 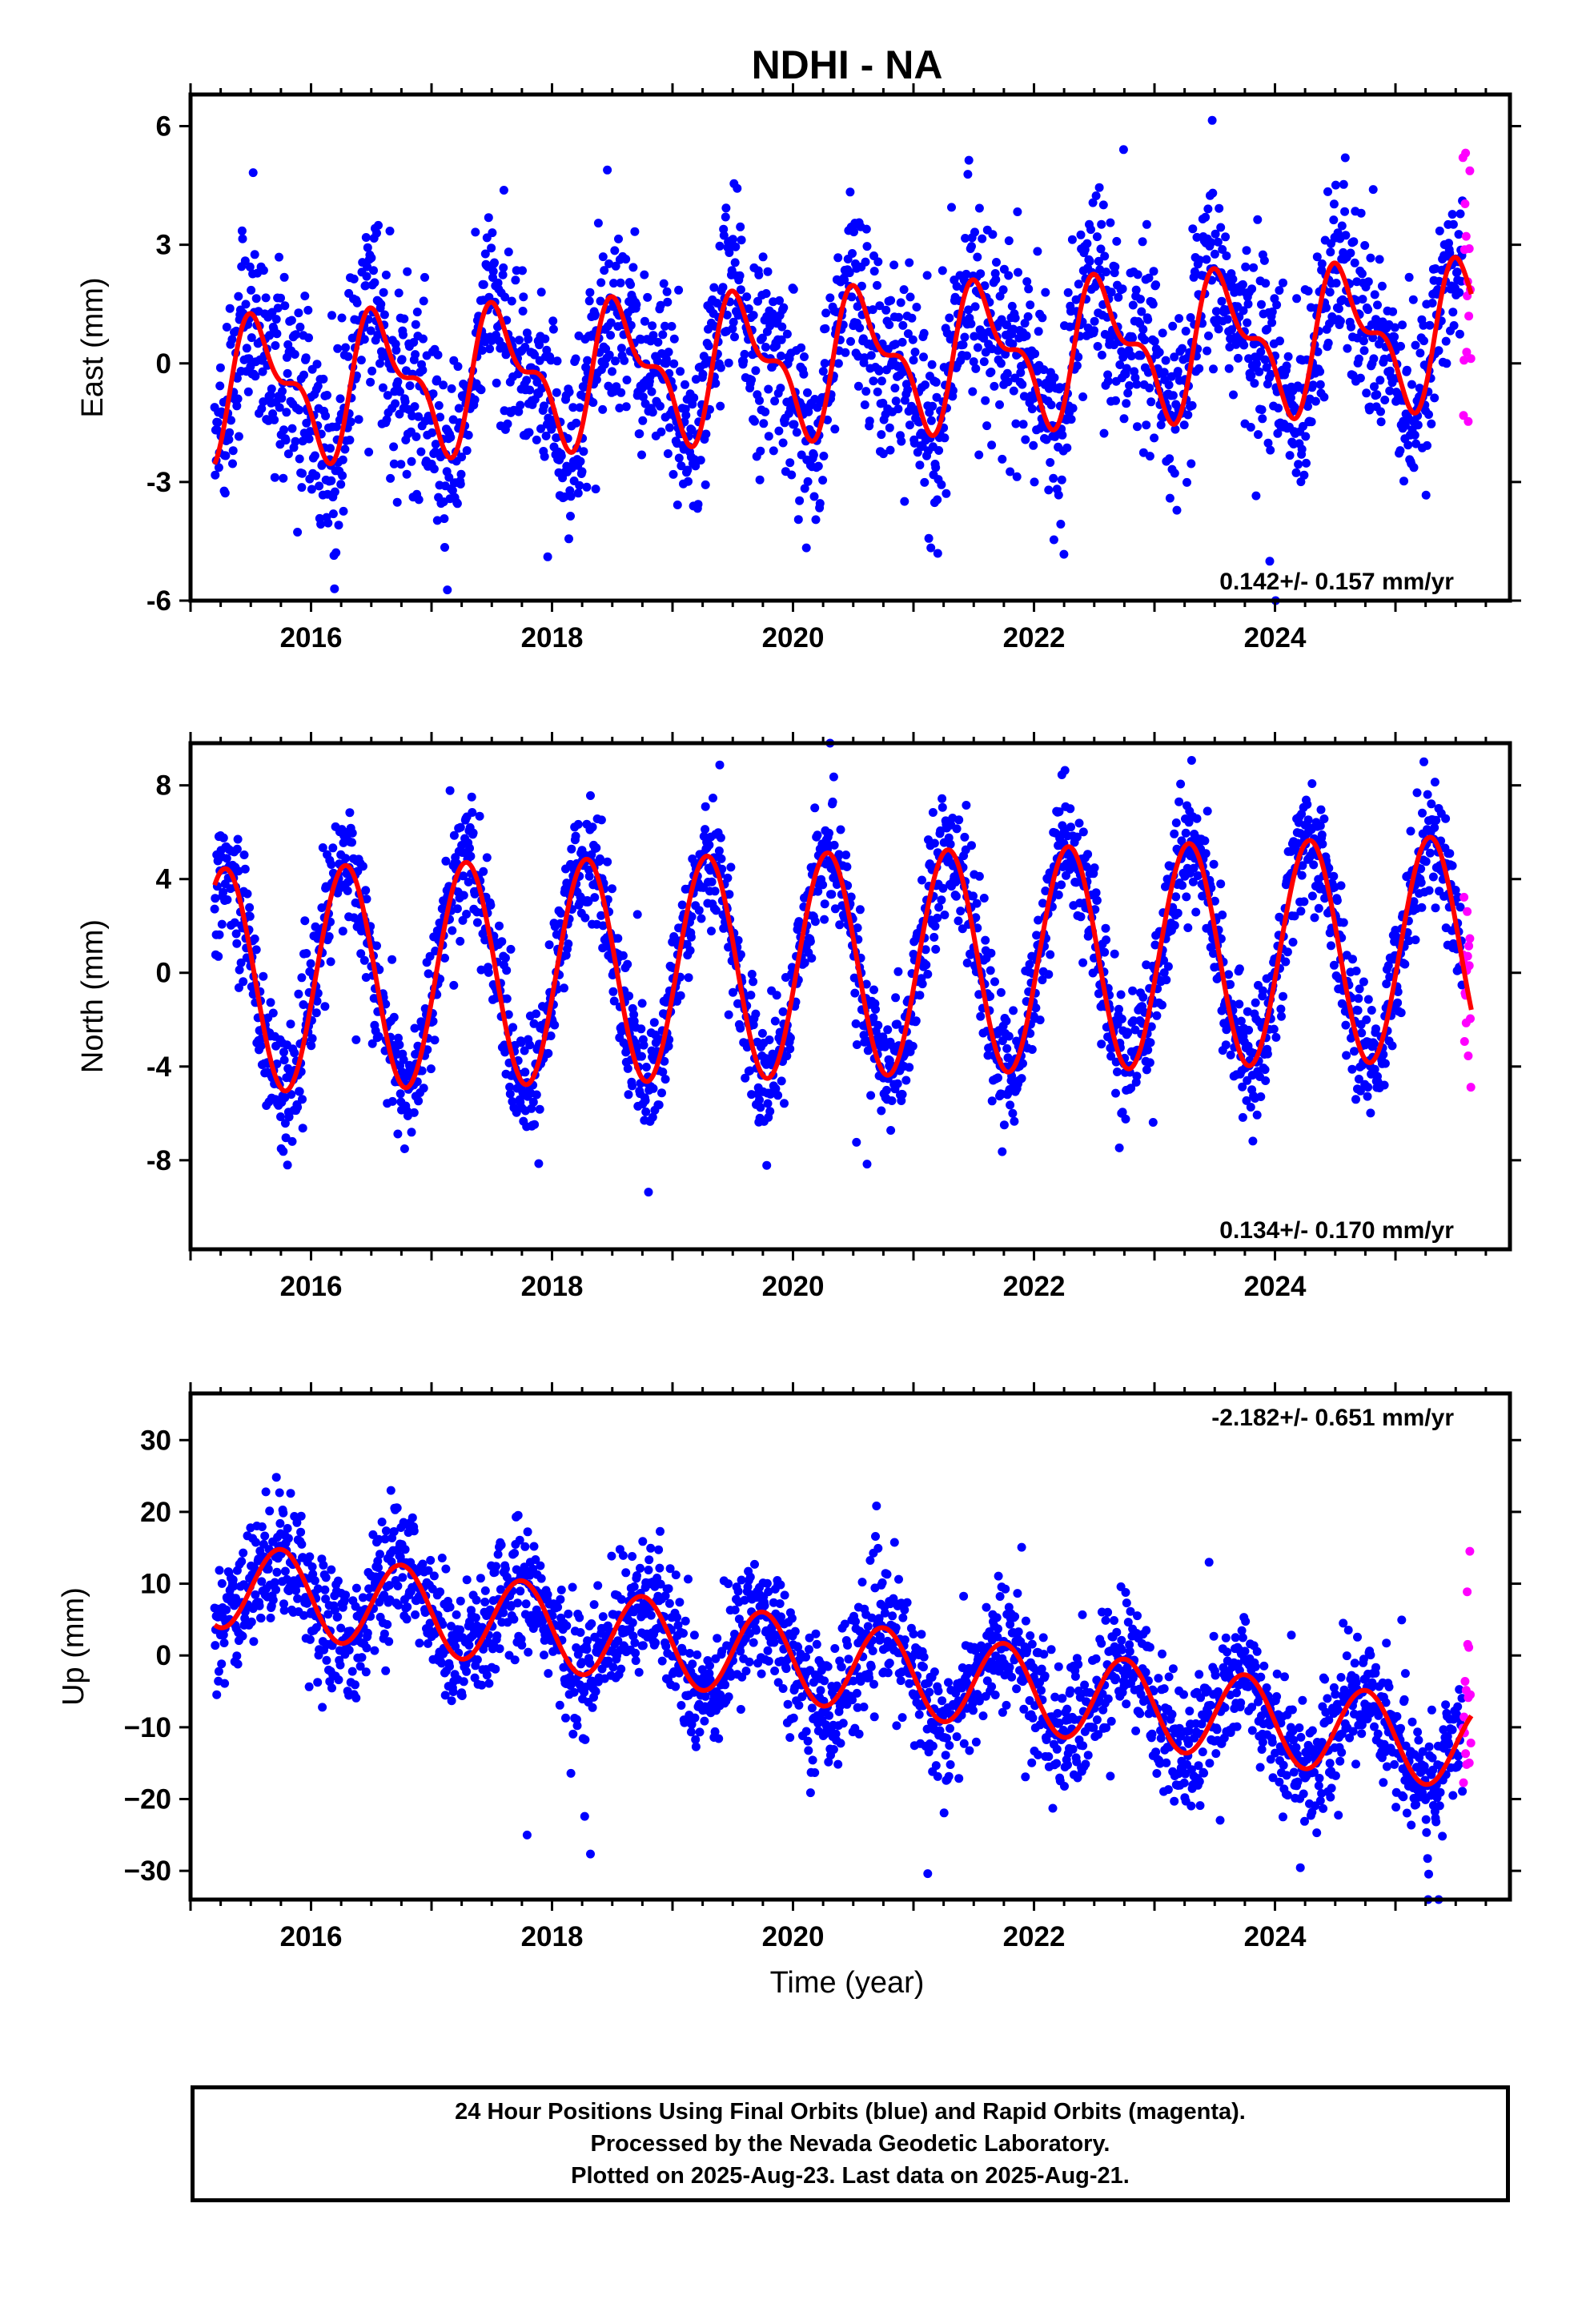 I want to click on rapid-orbit-point, so click(x=1471, y=1087).